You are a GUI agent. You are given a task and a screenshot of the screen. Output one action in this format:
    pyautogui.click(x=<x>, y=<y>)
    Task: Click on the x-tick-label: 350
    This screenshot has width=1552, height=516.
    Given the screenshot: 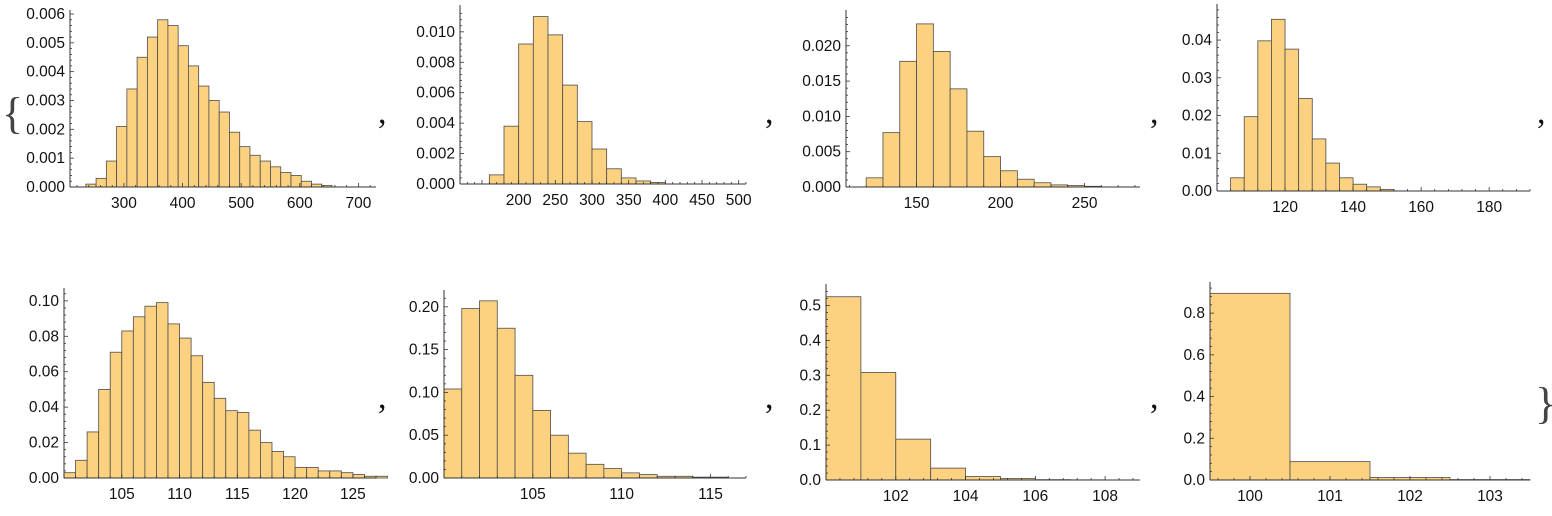 What is the action you would take?
    pyautogui.click(x=629, y=200)
    